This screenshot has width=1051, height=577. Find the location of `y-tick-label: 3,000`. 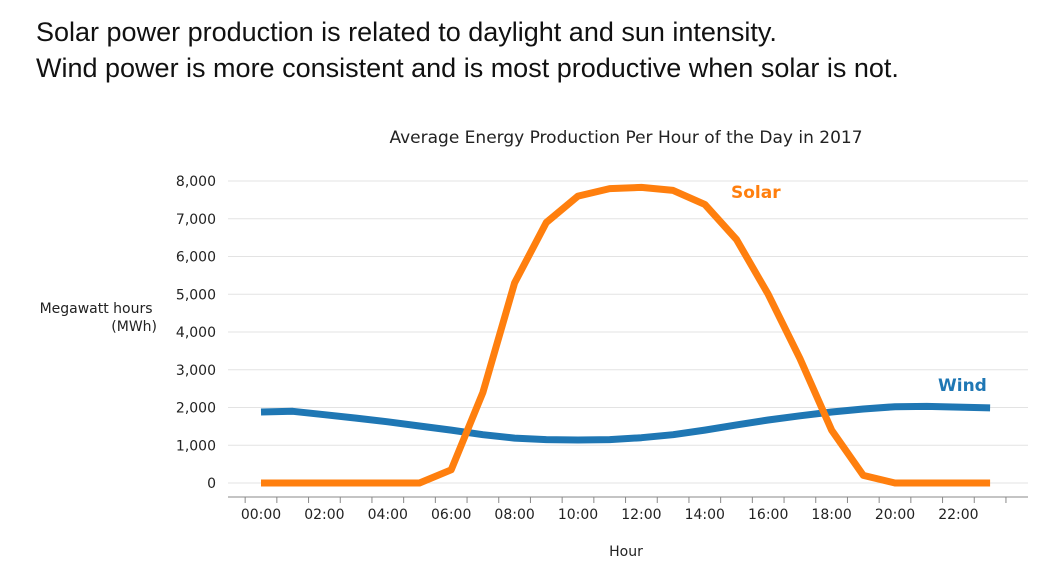

y-tick-label: 3,000 is located at coordinates (196, 371).